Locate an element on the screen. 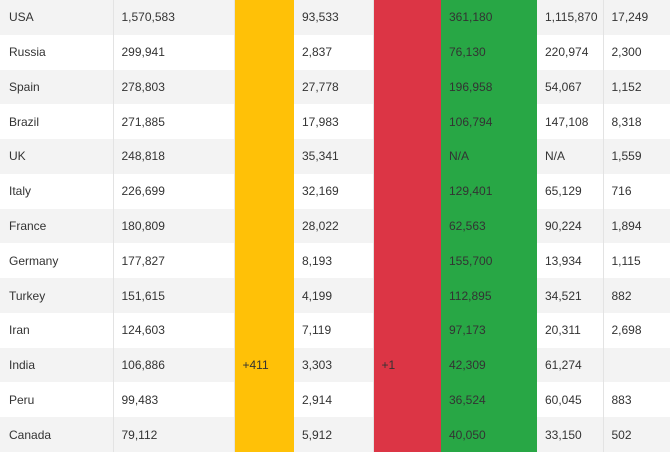 Image resolution: width=670 pixels, height=452 pixels. country-cell: Peru is located at coordinates (57, 400).